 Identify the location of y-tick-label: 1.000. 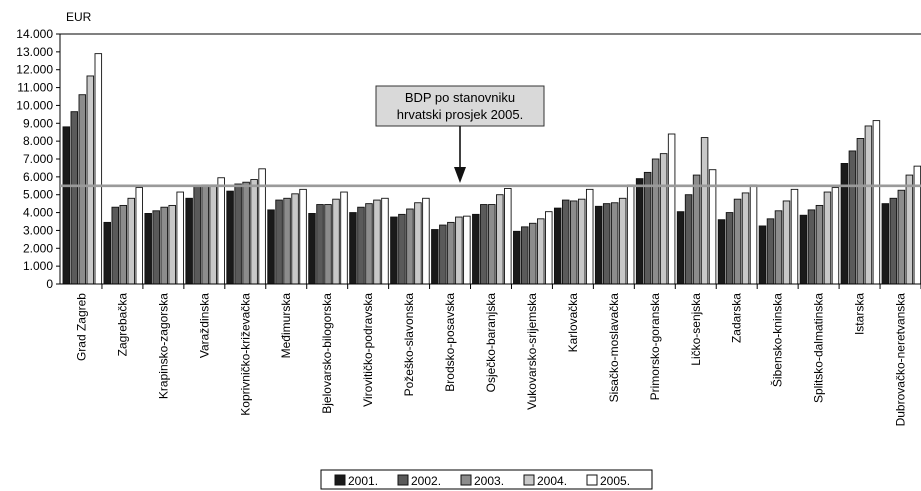
(38, 266).